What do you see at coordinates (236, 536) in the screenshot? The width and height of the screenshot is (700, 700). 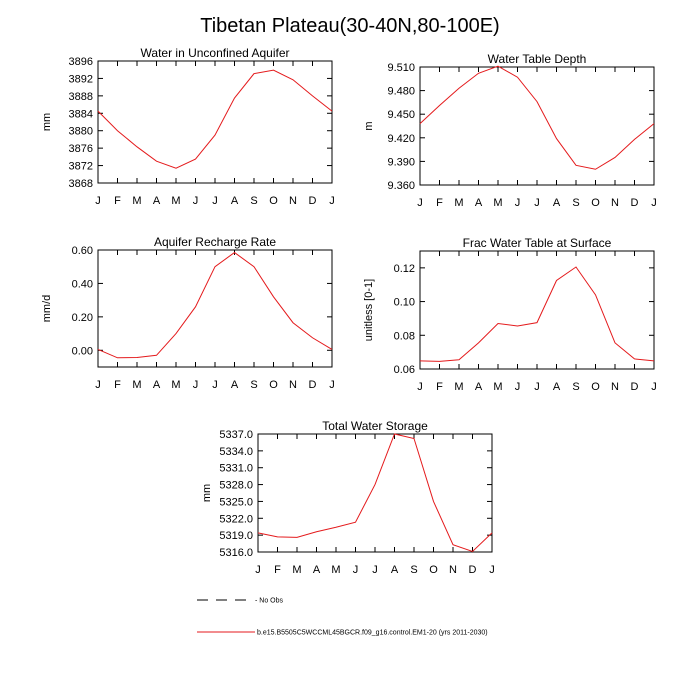 I see `y-tick-label: 5319.0` at bounding box center [236, 536].